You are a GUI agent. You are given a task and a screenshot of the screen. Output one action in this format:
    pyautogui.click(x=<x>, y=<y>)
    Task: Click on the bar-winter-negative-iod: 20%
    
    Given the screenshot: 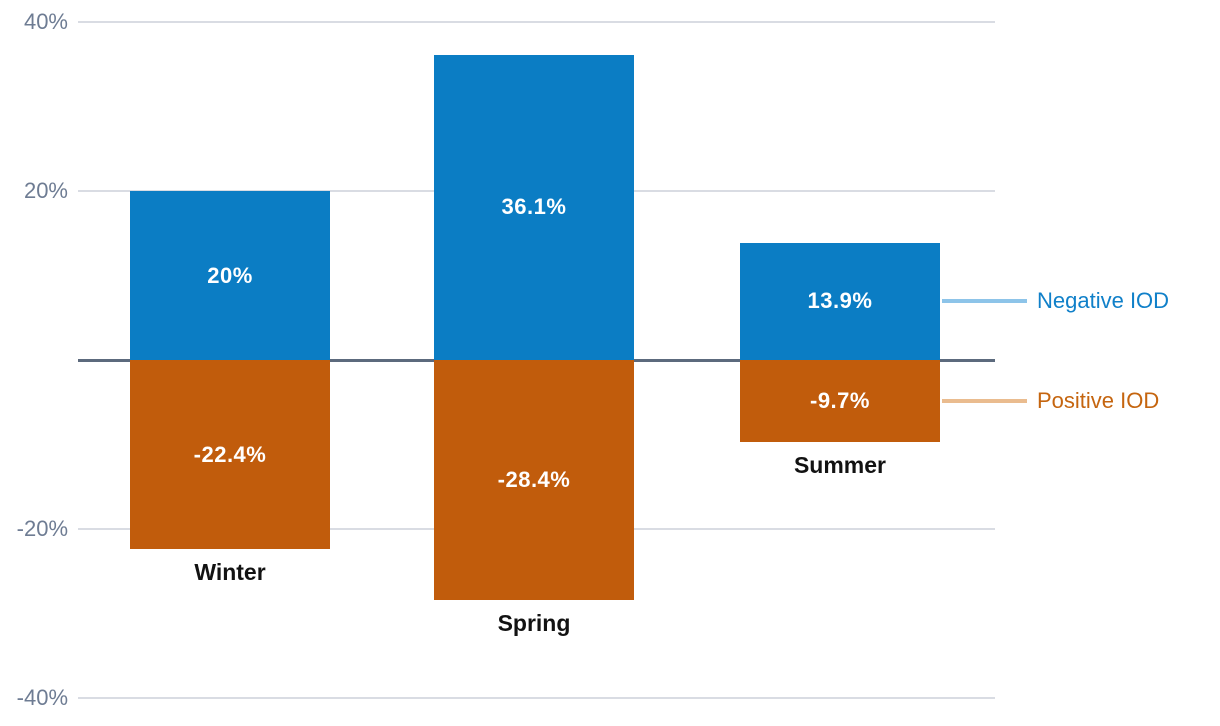 What is the action you would take?
    pyautogui.click(x=230, y=275)
    